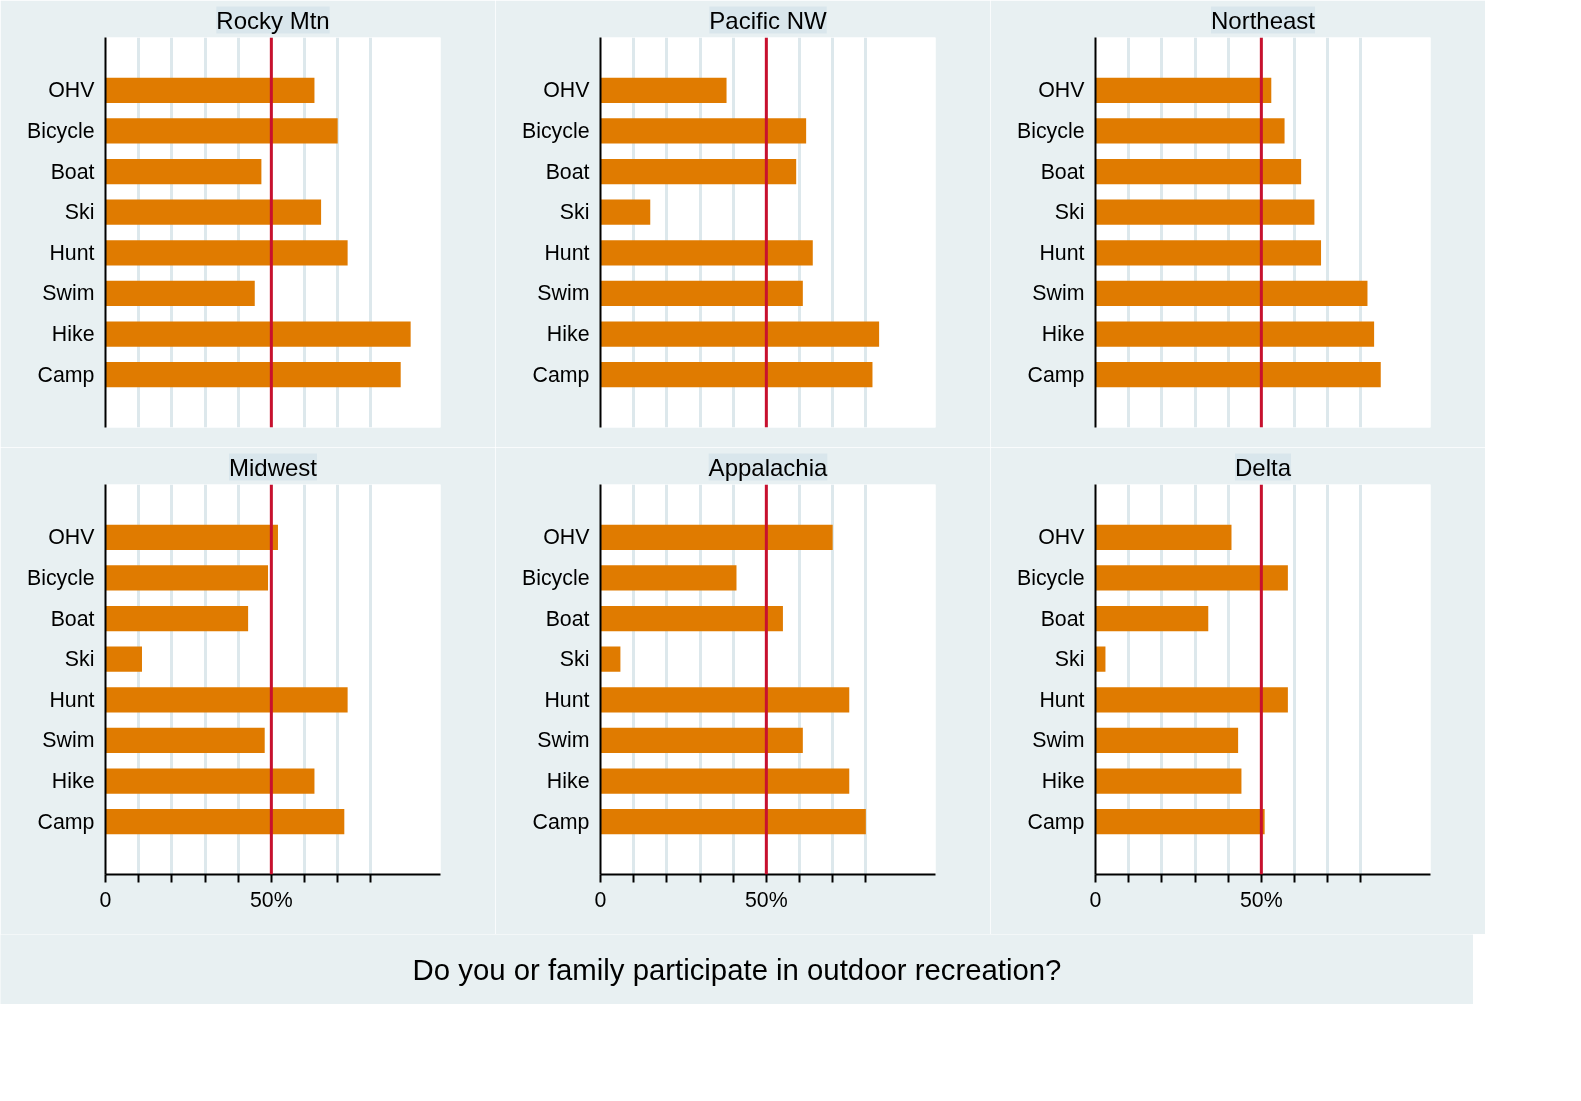  What do you see at coordinates (1263, 467) in the screenshot?
I see `chart-title: Delta` at bounding box center [1263, 467].